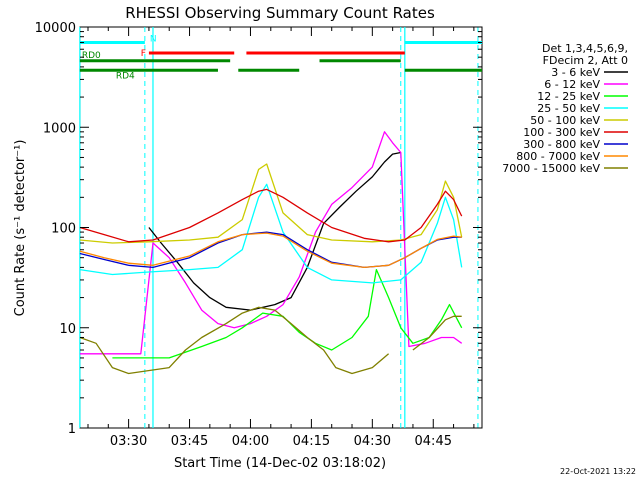 This screenshot has height=480, width=640. What do you see at coordinates (125, 76) in the screenshot?
I see `state-bar-label: RD4` at bounding box center [125, 76].